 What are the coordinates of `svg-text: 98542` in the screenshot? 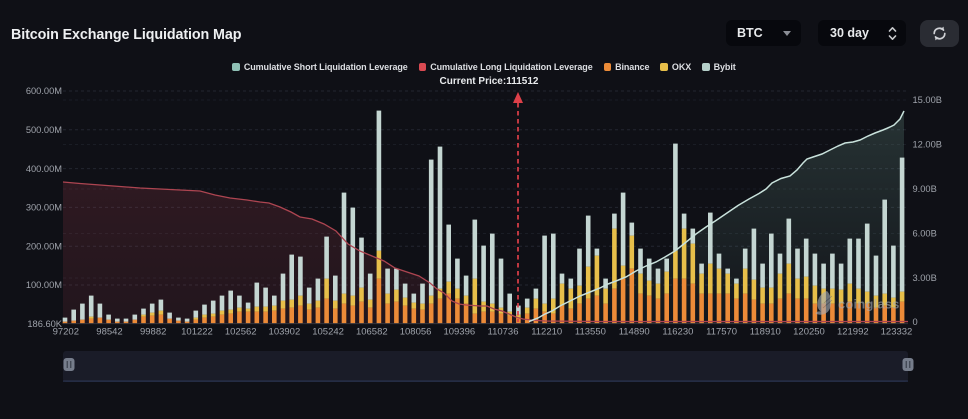 It's located at (109, 332).